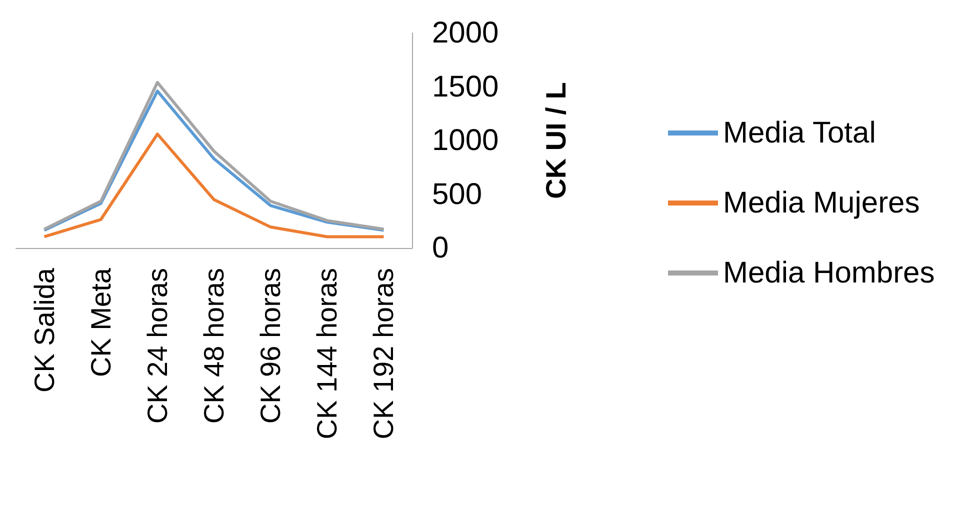 The width and height of the screenshot is (977, 524). What do you see at coordinates (100, 322) in the screenshot?
I see `x-tick-label: CK Meta` at bounding box center [100, 322].